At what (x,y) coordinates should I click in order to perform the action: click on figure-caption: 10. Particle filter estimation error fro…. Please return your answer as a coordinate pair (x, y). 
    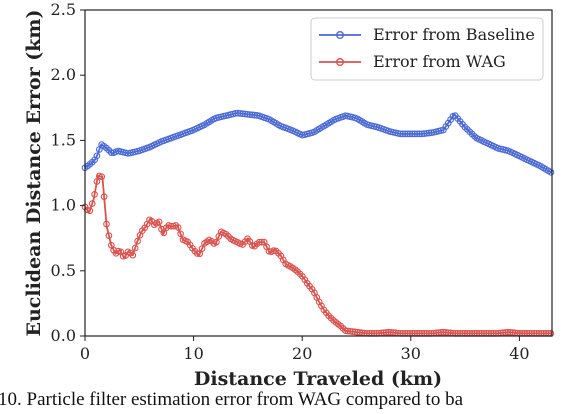
    Looking at the image, I should click on (231, 399).